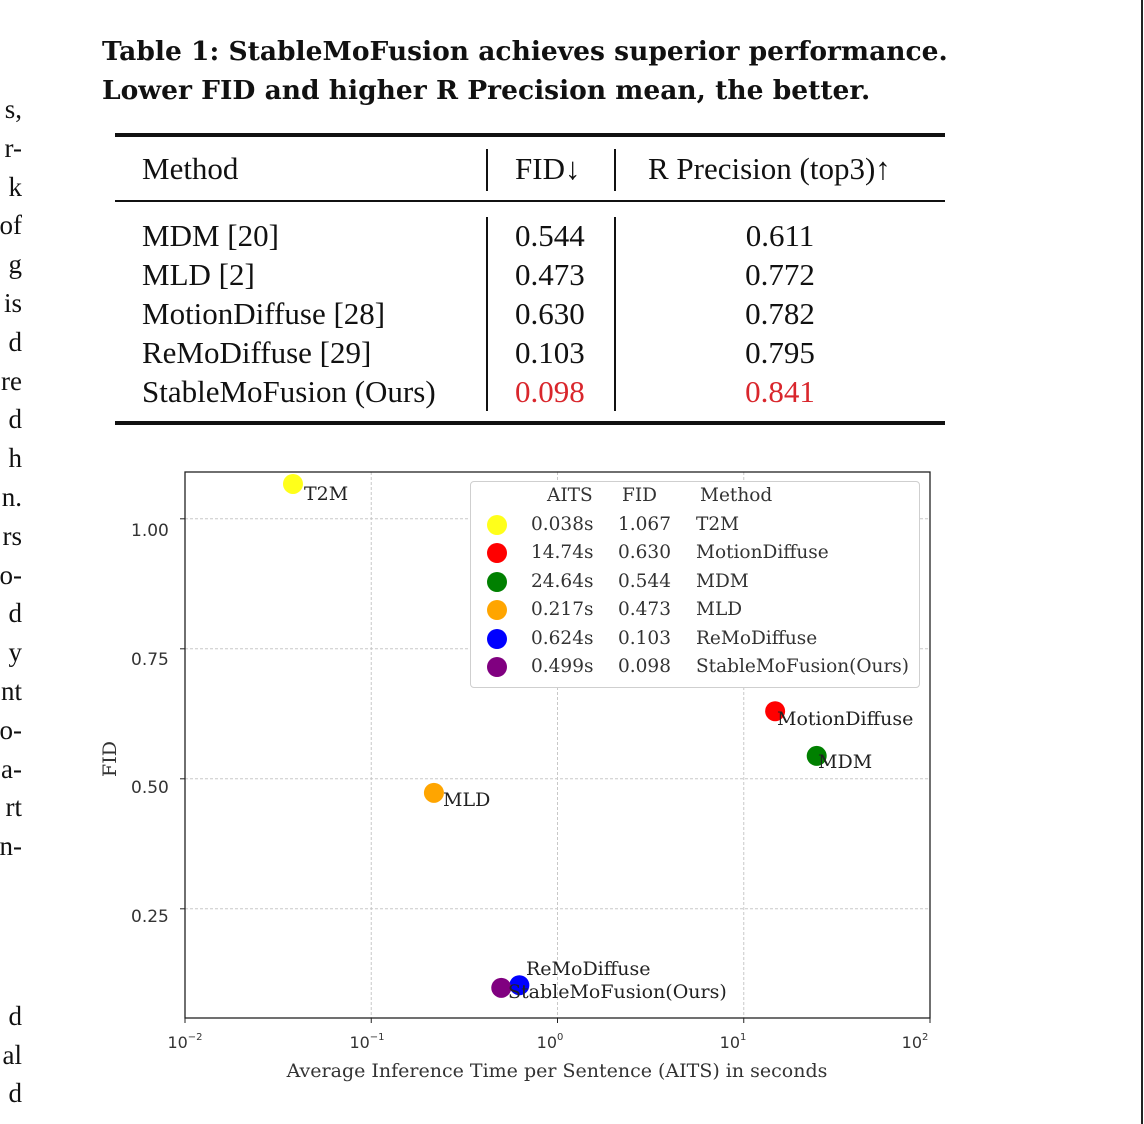  What do you see at coordinates (550, 235) in the screenshot?
I see `cell-fid: 0.544` at bounding box center [550, 235].